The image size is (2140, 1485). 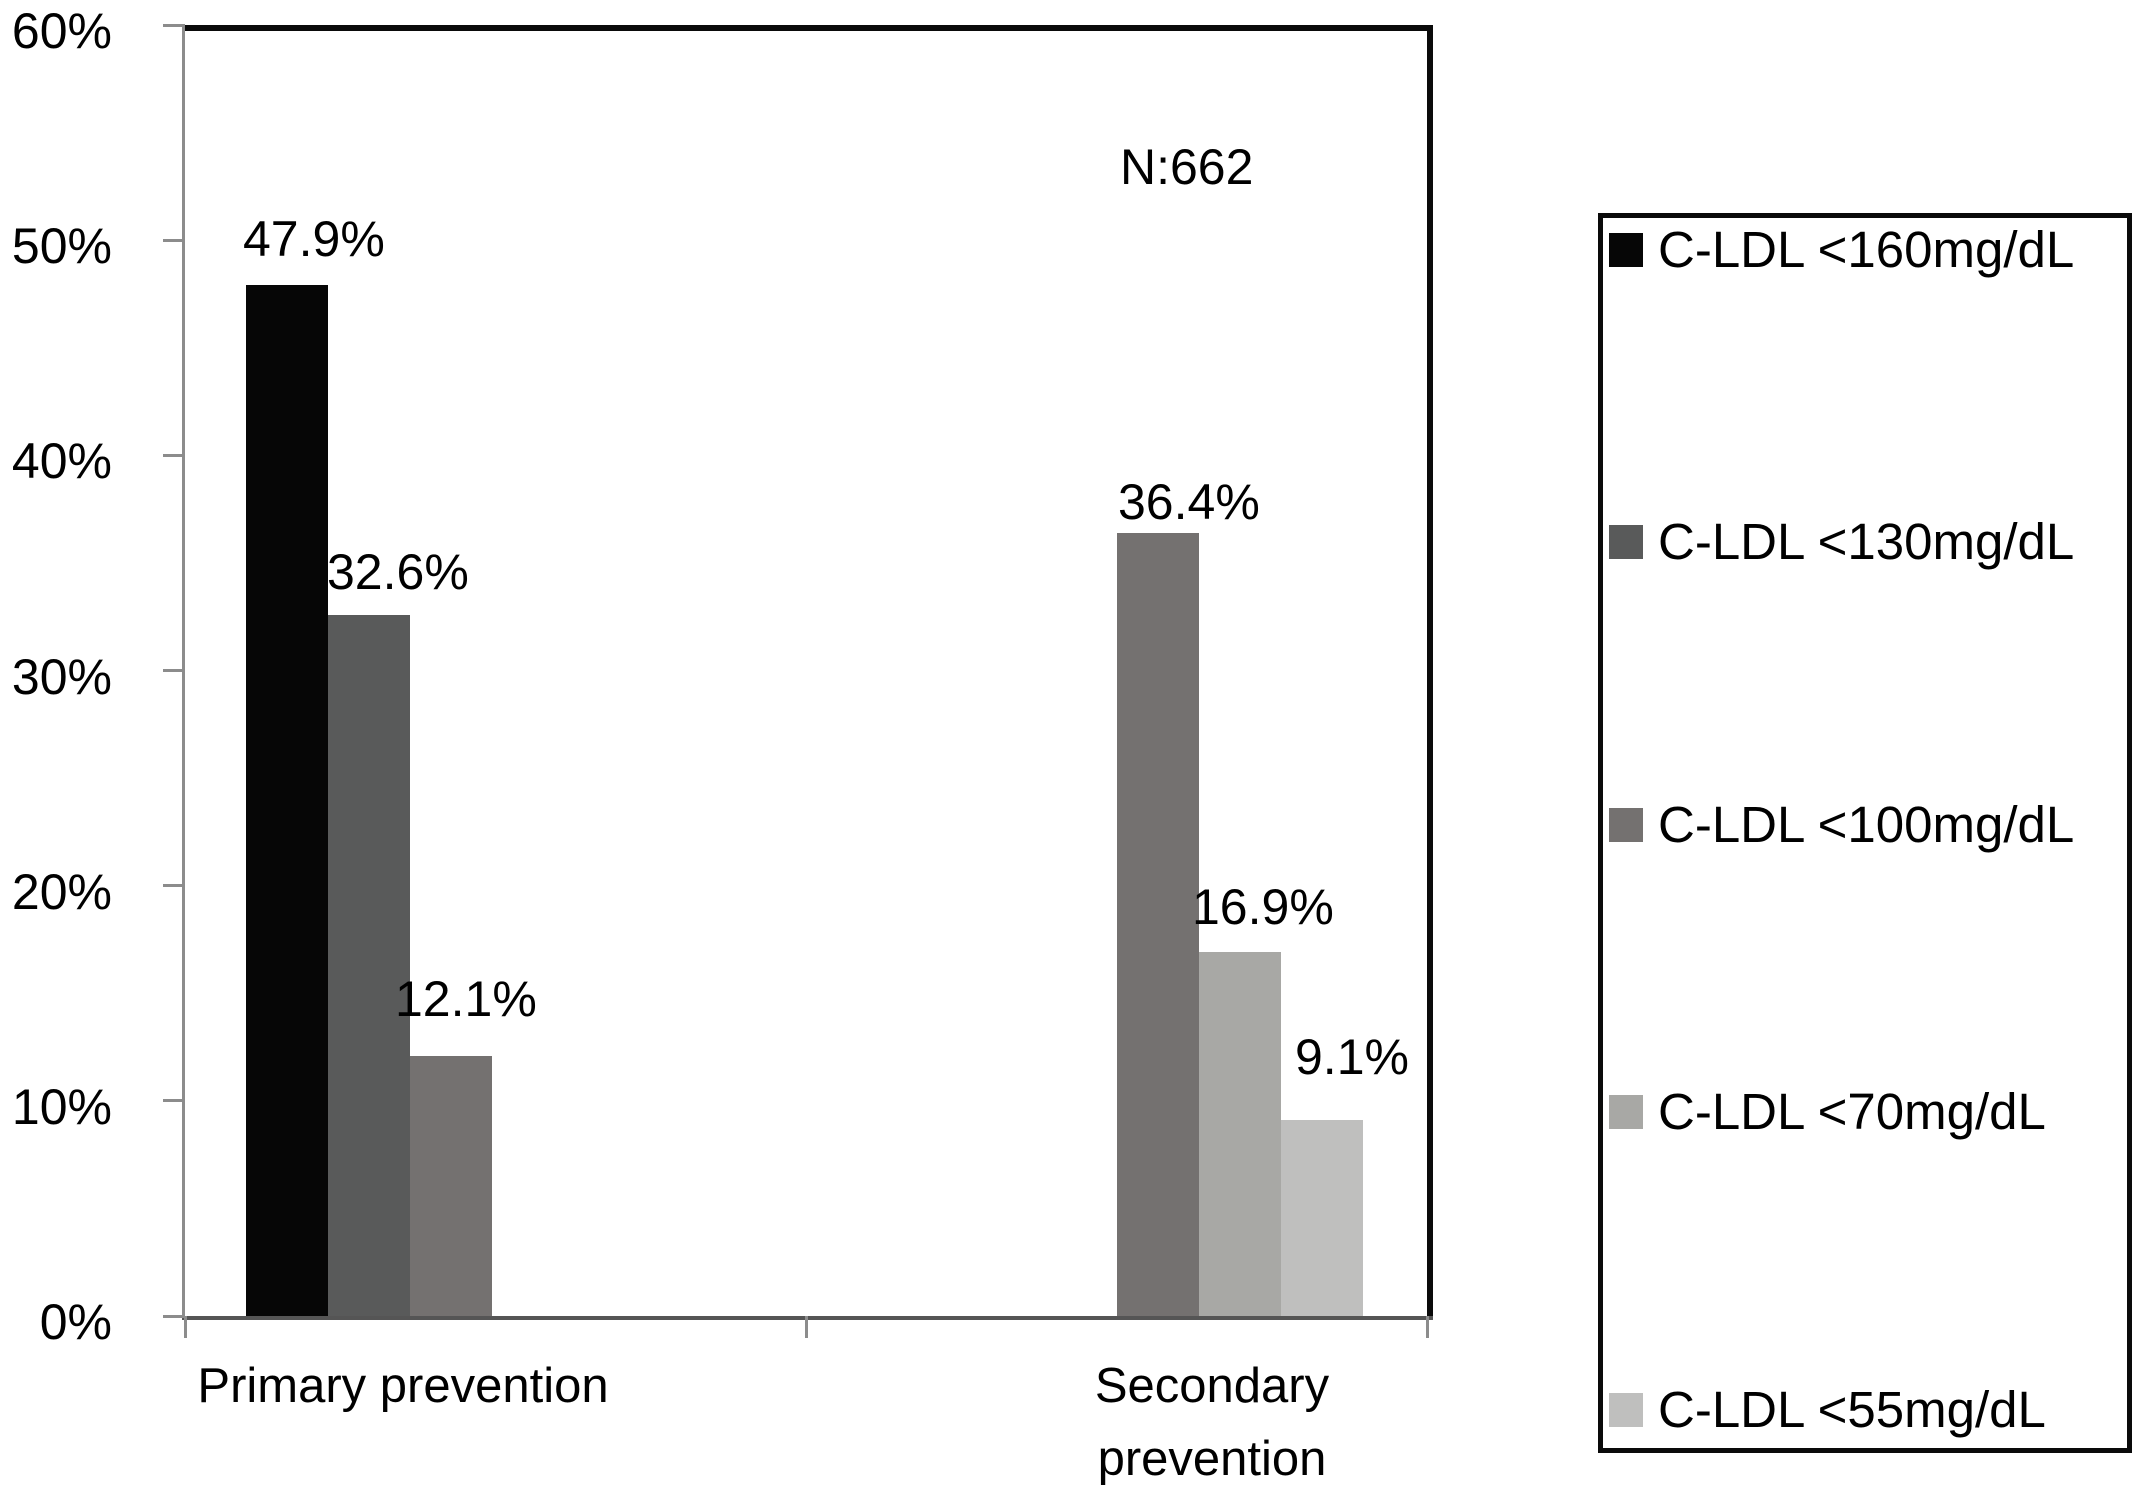 What do you see at coordinates (398, 572) in the screenshot?
I see `bar-value-label: 32.6%` at bounding box center [398, 572].